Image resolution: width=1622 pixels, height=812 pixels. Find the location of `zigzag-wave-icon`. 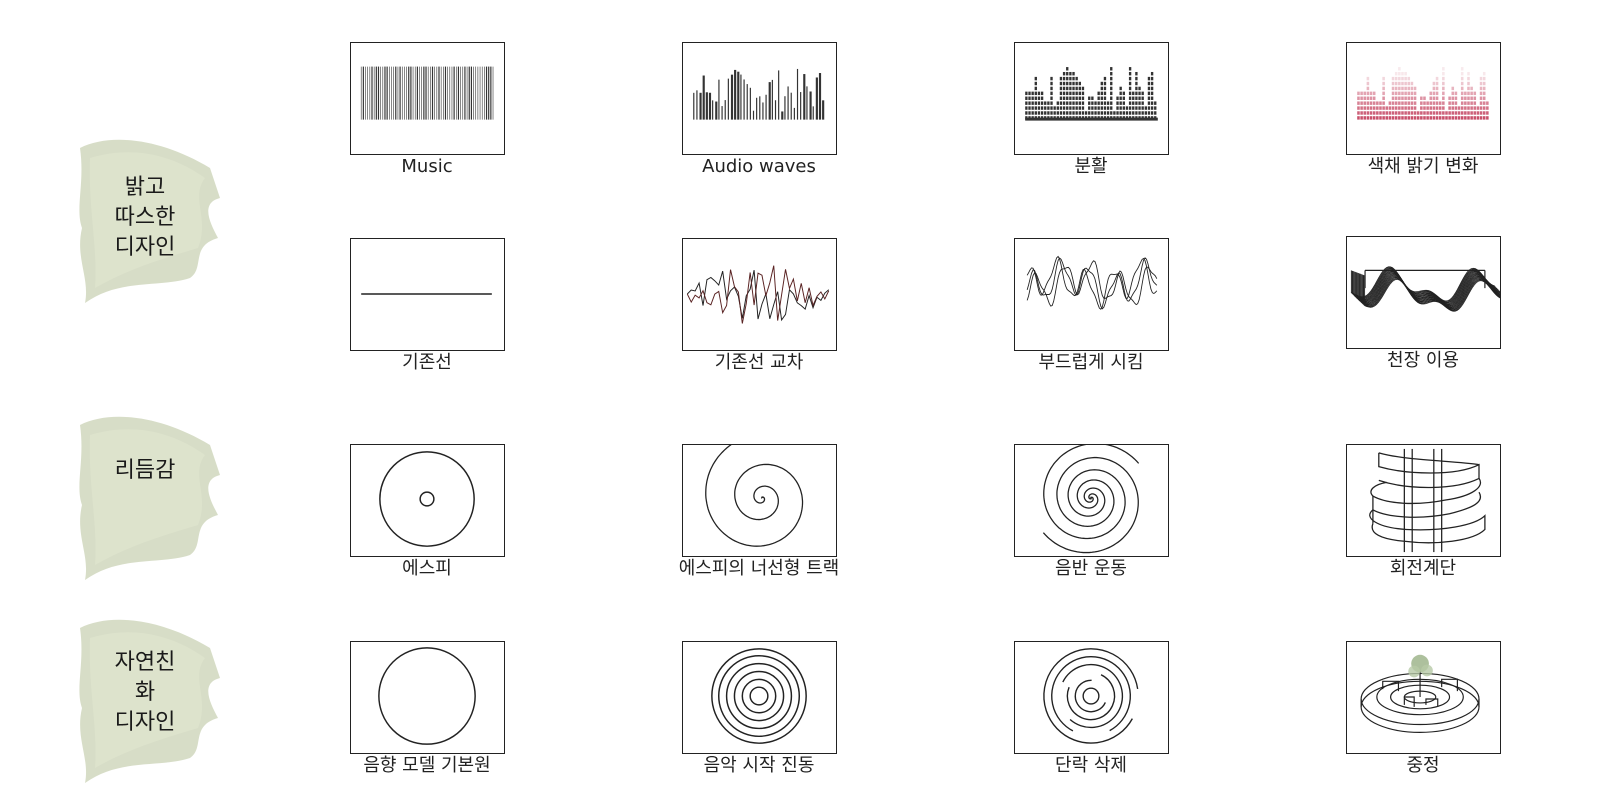

zigzag-wave-icon is located at coordinates (759, 294).